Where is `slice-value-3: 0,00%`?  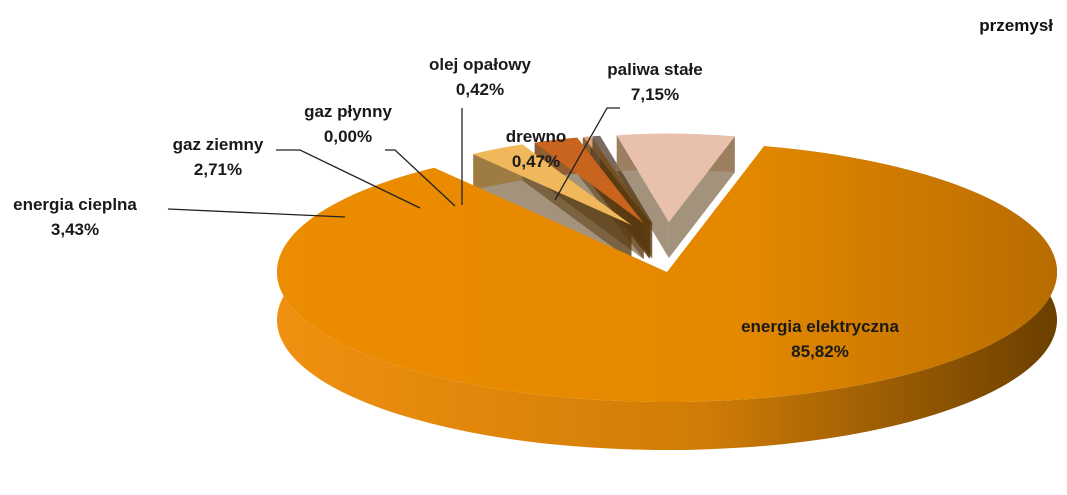 slice-value-3: 0,00% is located at coordinates (348, 136).